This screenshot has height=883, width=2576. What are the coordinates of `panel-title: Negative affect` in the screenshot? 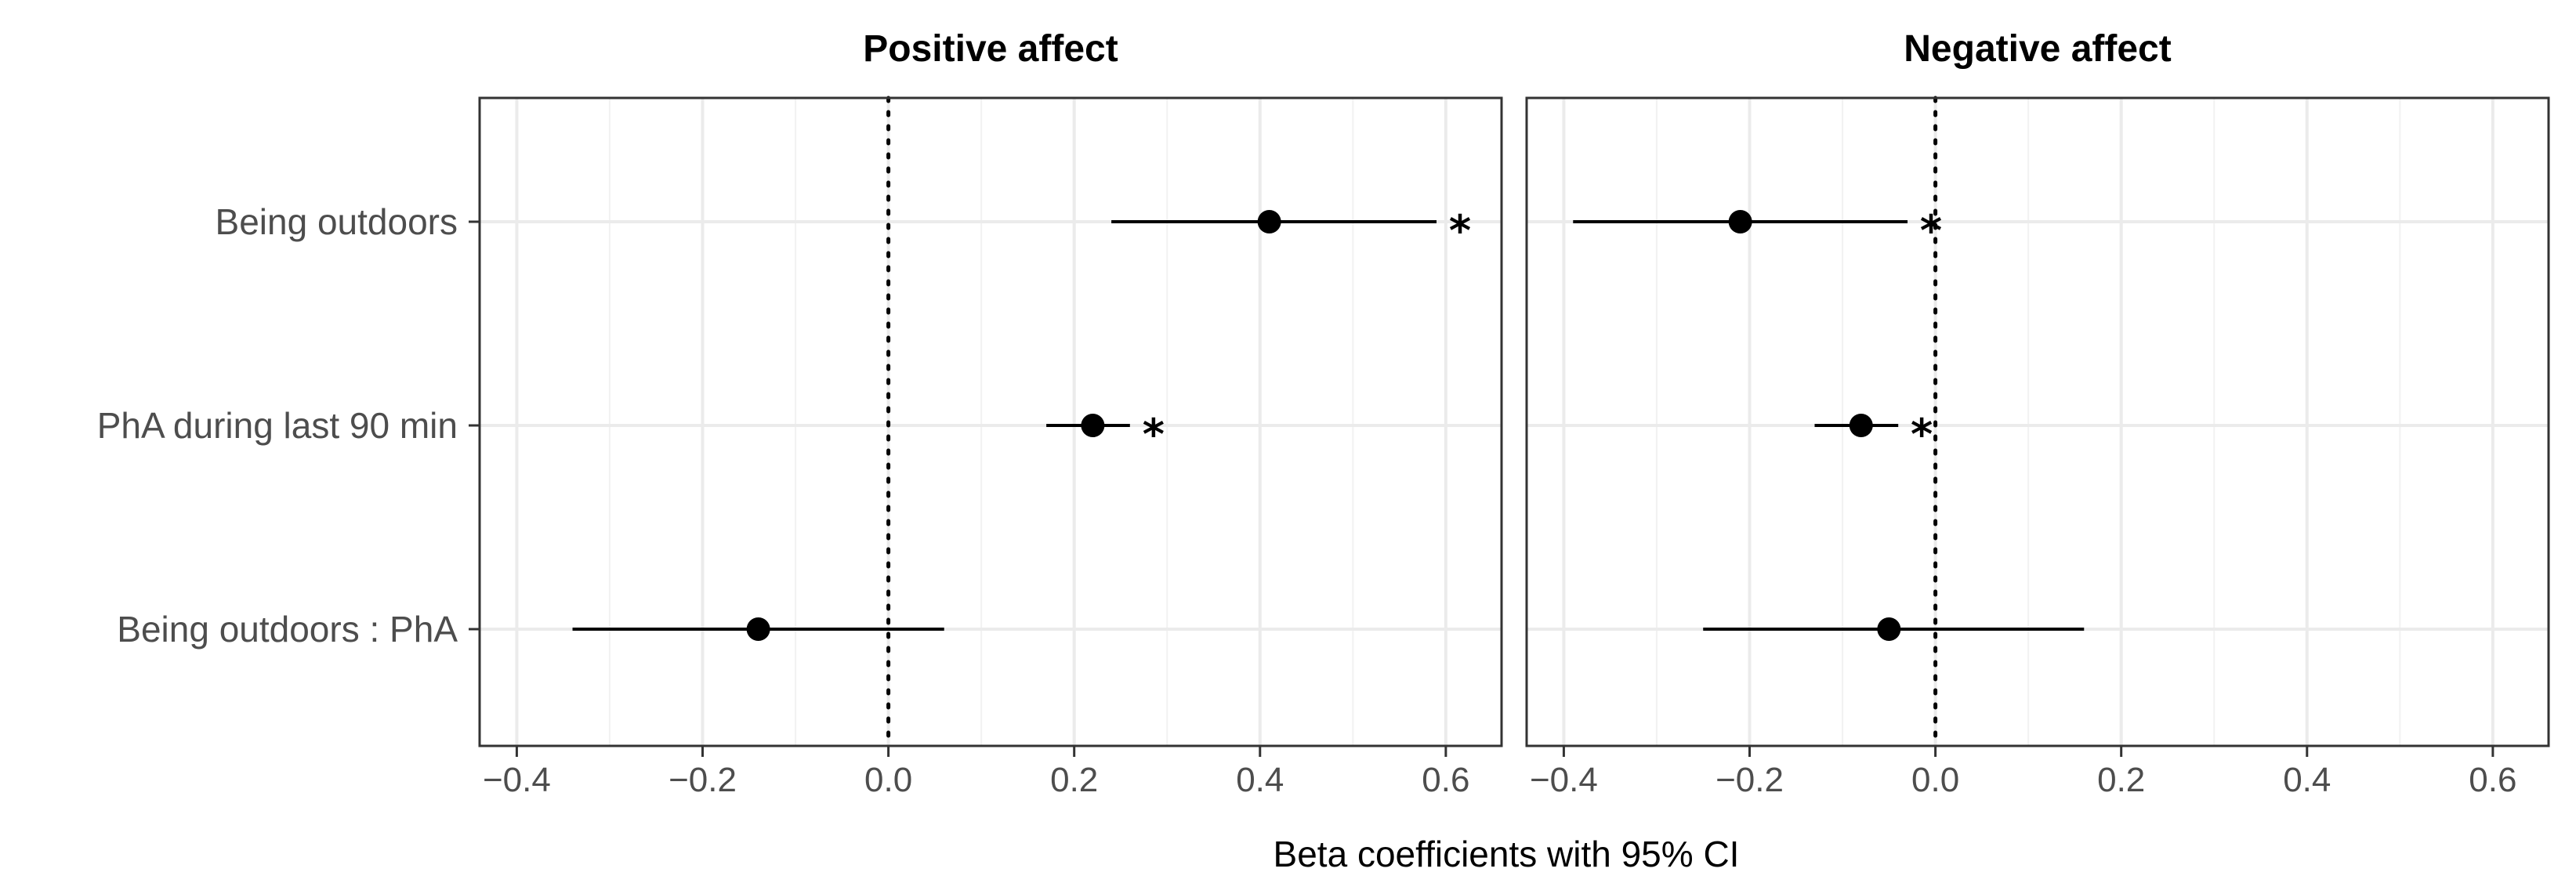 It's located at (2037, 49).